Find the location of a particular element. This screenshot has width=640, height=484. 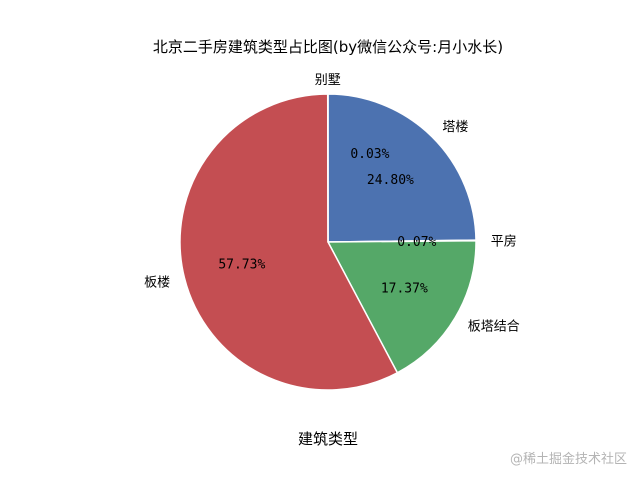

slice-category-label: 板楼 is located at coordinates (157, 282).